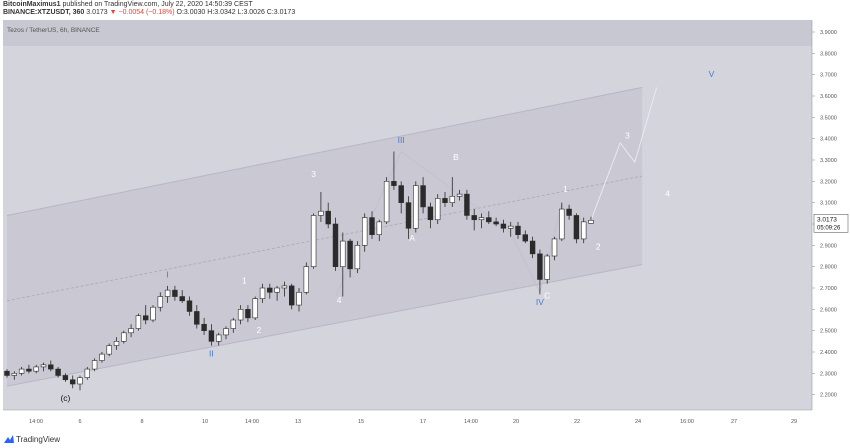 The width and height of the screenshot is (850, 448). I want to click on footer: TradingView, so click(425, 439).